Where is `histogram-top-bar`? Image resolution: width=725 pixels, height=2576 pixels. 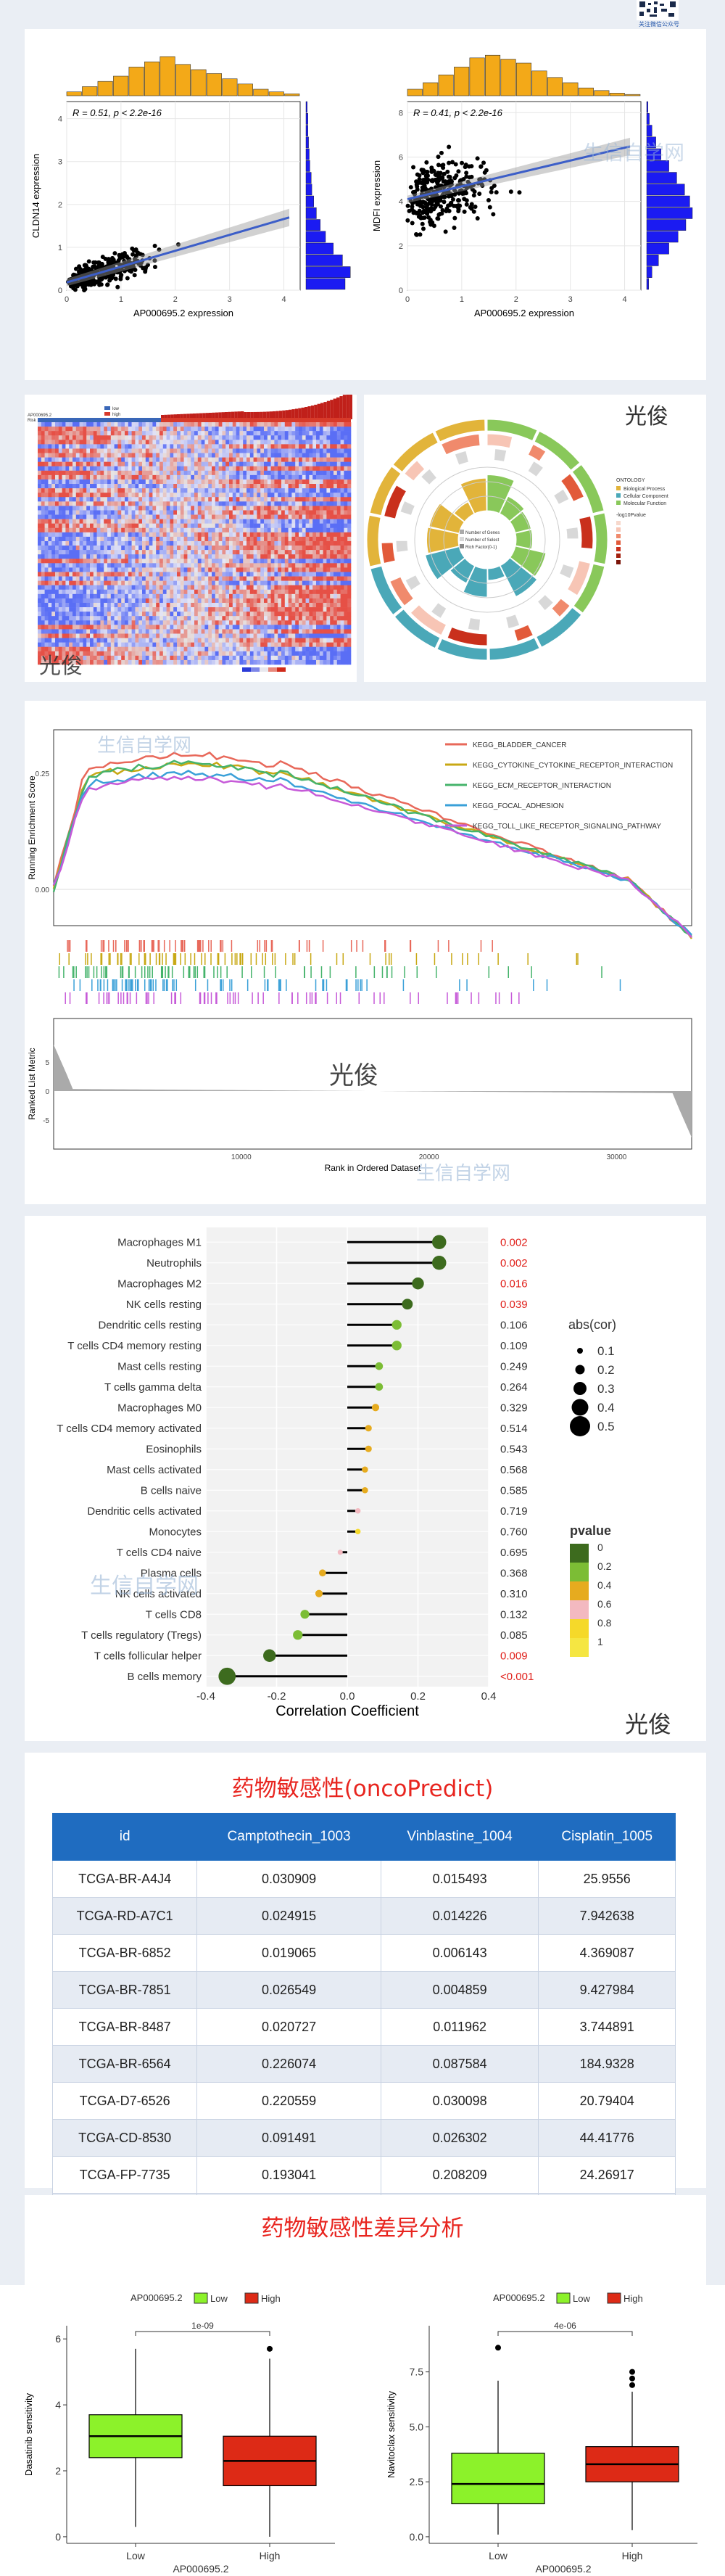 histogram-top-bar is located at coordinates (261, 92).